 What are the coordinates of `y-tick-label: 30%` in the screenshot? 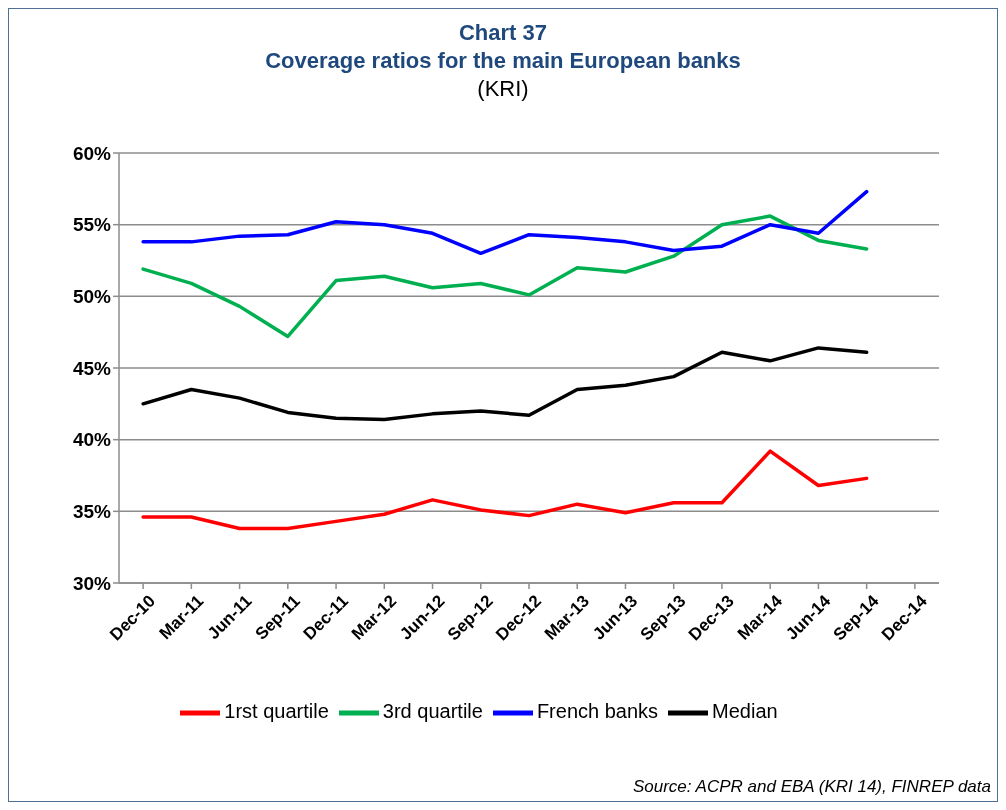 It's located at (92, 583).